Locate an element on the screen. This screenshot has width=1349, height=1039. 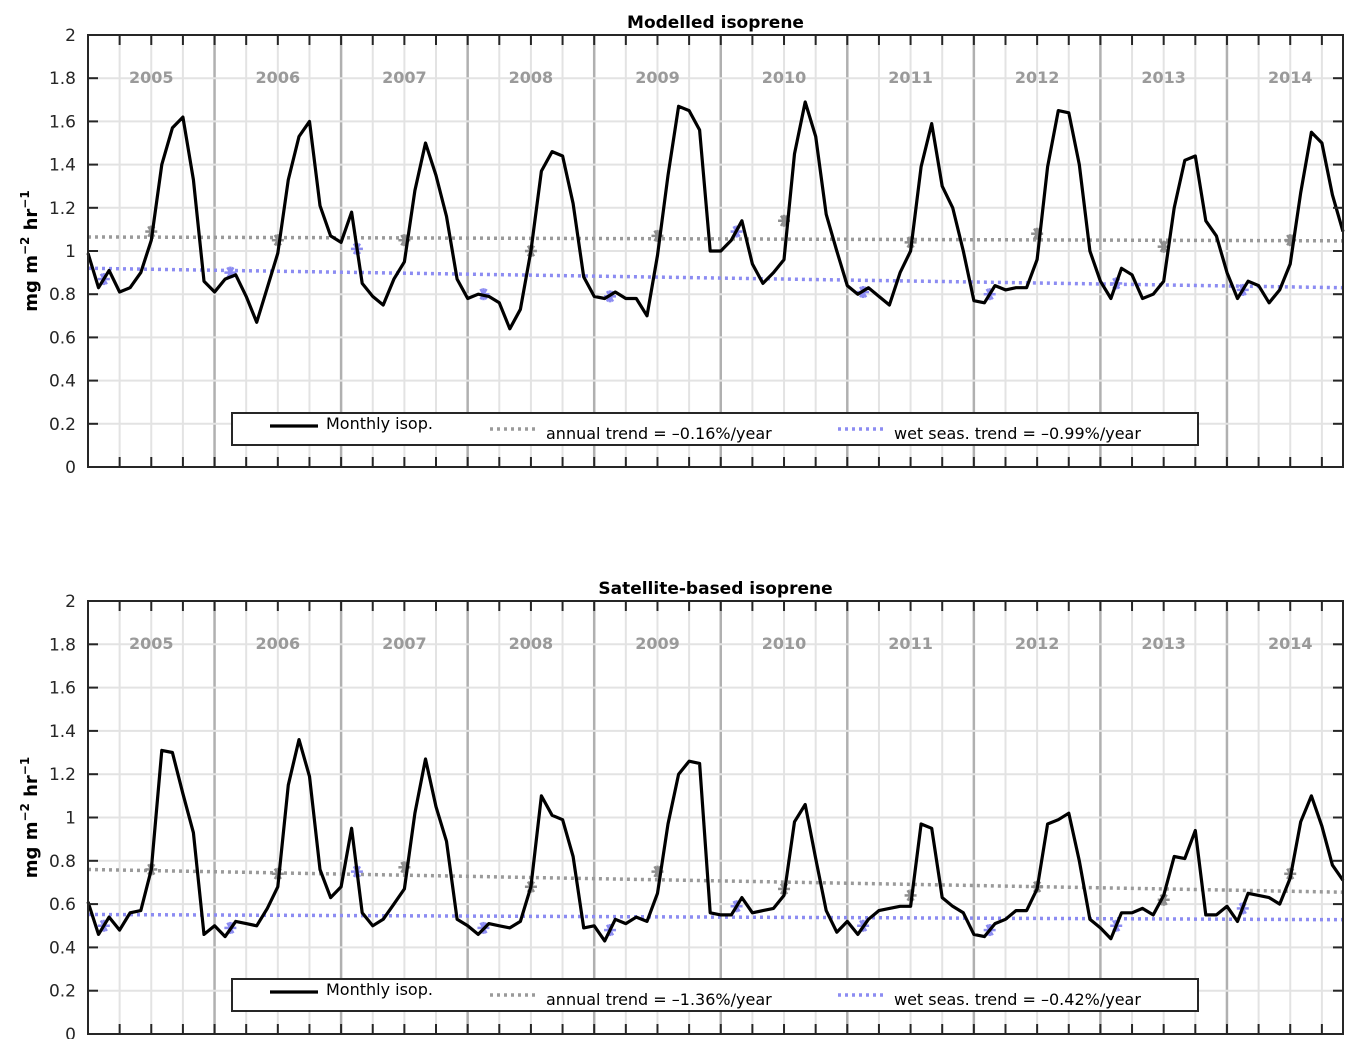
legend-label: wet seas. trend = –0.99%/year is located at coordinates (1017, 433).